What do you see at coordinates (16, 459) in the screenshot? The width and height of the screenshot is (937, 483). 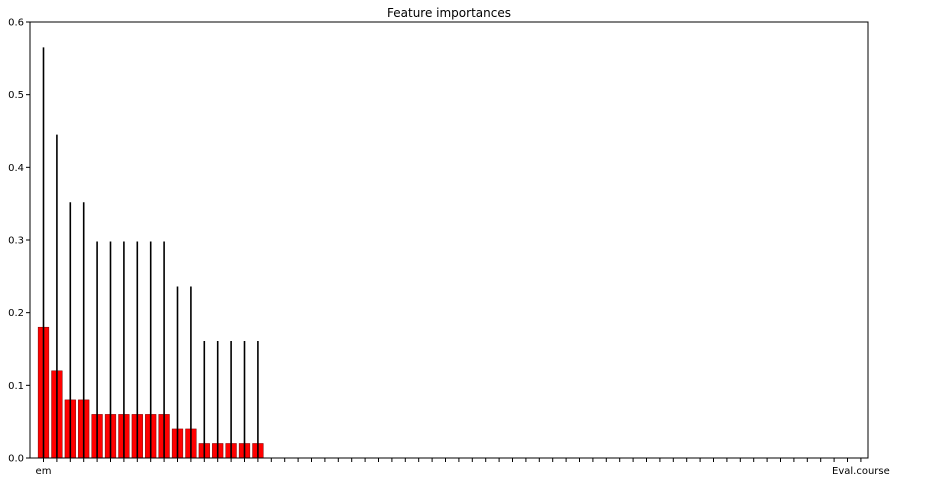 I see `y-tick-label: 0.0` at bounding box center [16, 459].